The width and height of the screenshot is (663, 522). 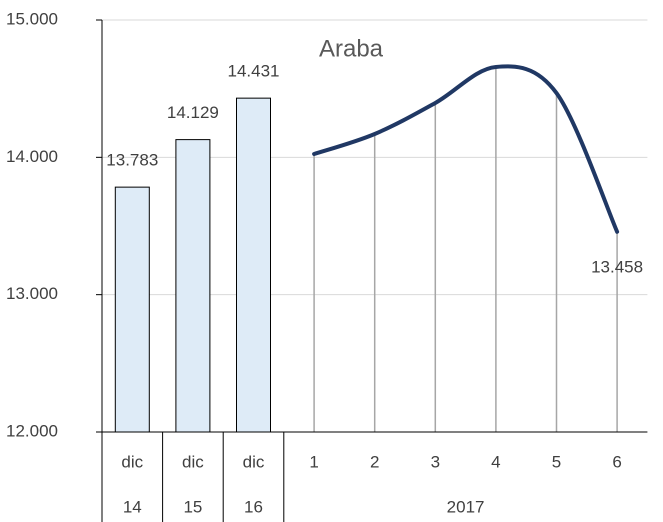 I want to click on x-tick-label: 6, so click(x=616, y=461).